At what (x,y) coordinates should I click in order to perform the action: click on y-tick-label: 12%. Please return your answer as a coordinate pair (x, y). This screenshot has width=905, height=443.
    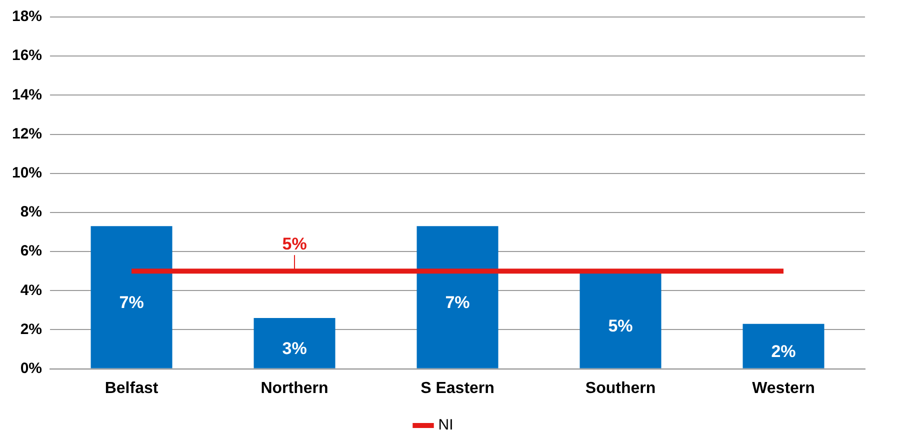
    Looking at the image, I should click on (27, 133).